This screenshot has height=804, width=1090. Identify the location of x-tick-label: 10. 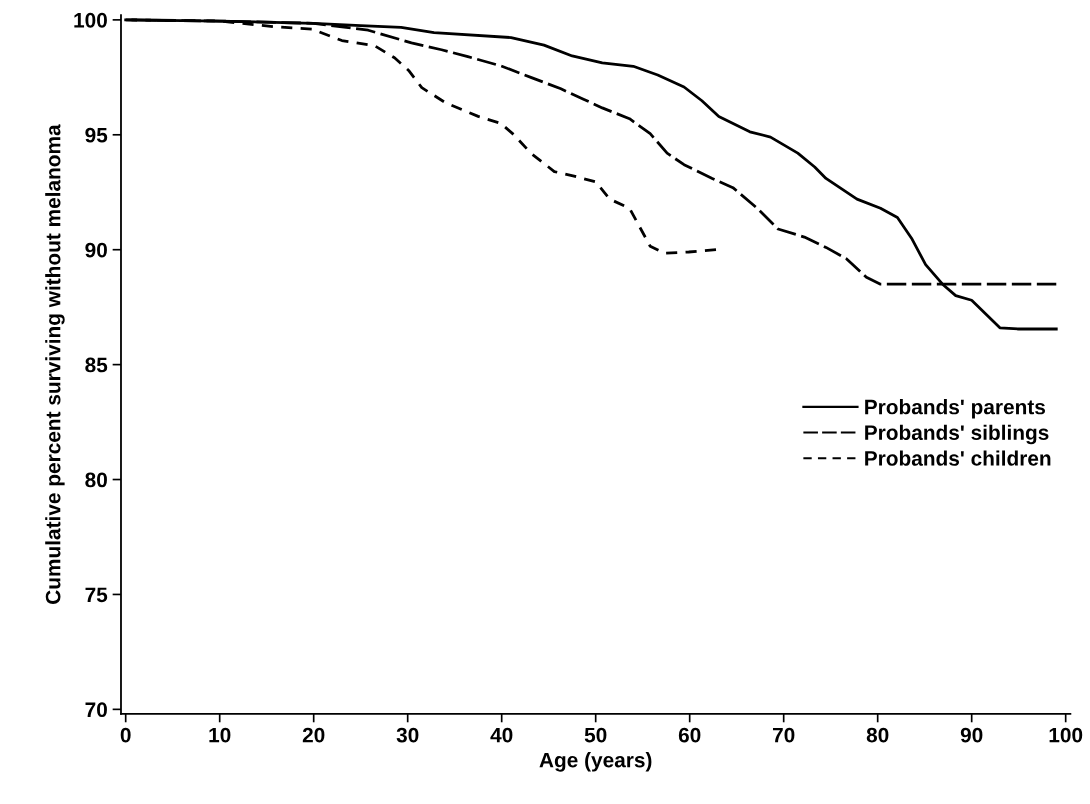
(220, 735).